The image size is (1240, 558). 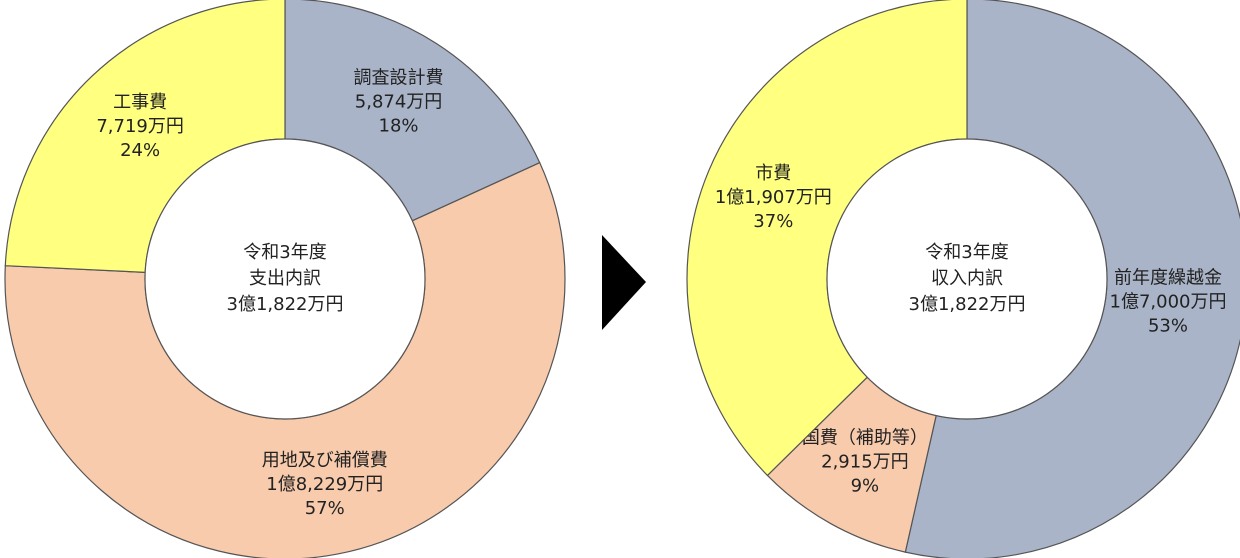 I want to click on slice-amount: 5,874万円, so click(x=399, y=101).